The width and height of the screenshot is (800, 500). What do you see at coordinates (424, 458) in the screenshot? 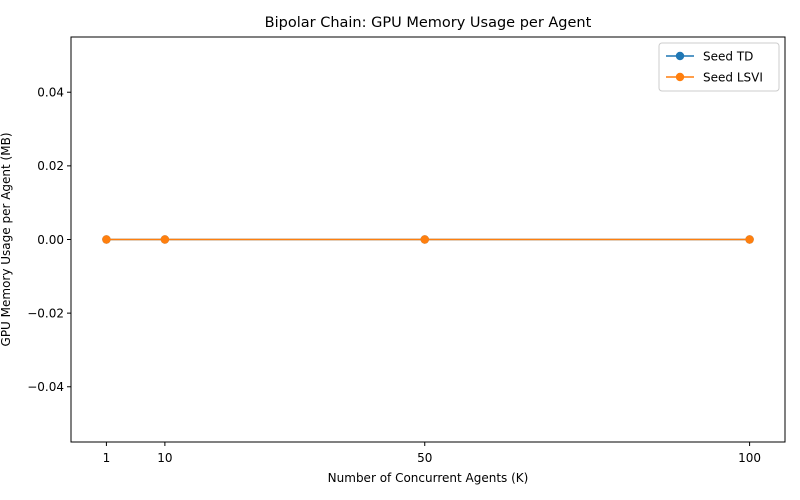
I see `x-tick-label: 50` at bounding box center [424, 458].